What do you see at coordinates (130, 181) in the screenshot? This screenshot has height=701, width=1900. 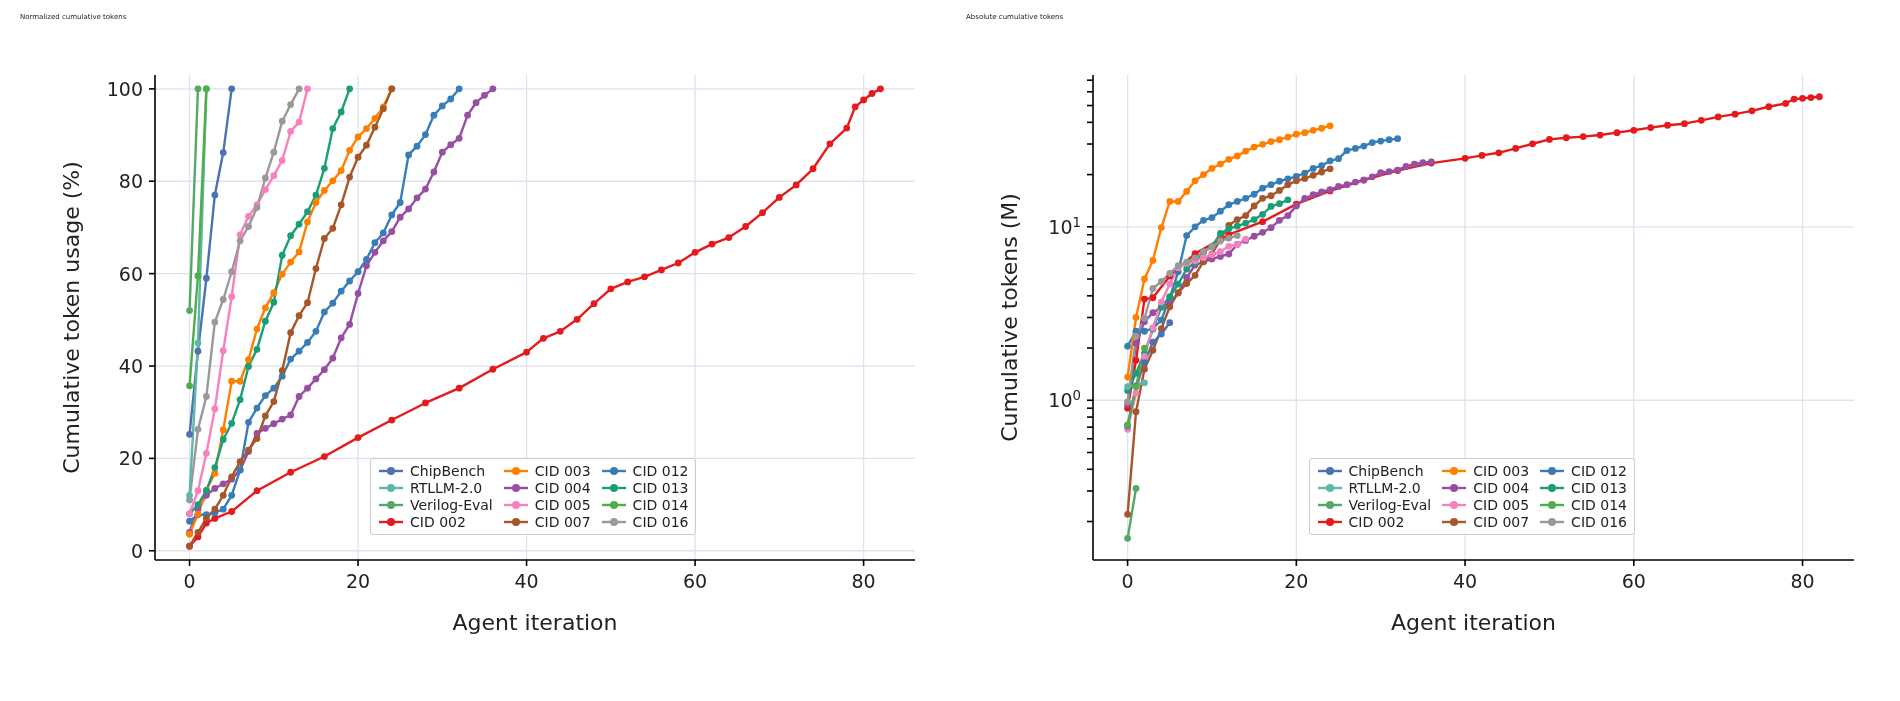 I see `y-tick-label: 80` at bounding box center [130, 181].